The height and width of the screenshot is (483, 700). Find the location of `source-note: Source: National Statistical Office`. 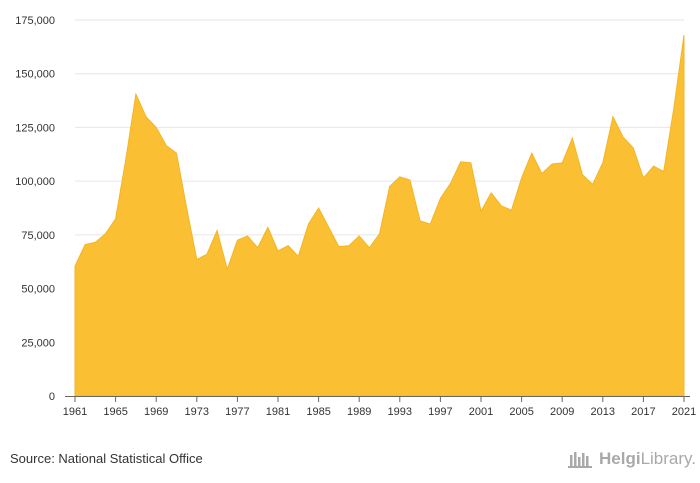

source-note: Source: National Statistical Office is located at coordinates (106, 458).